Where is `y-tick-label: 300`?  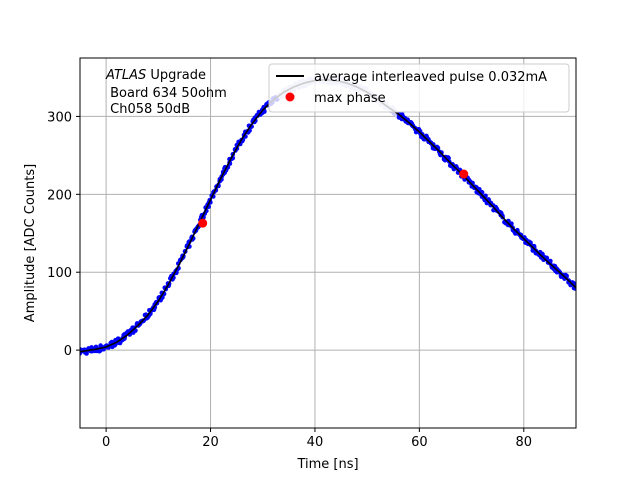
y-tick-label: 300 is located at coordinates (59, 117).